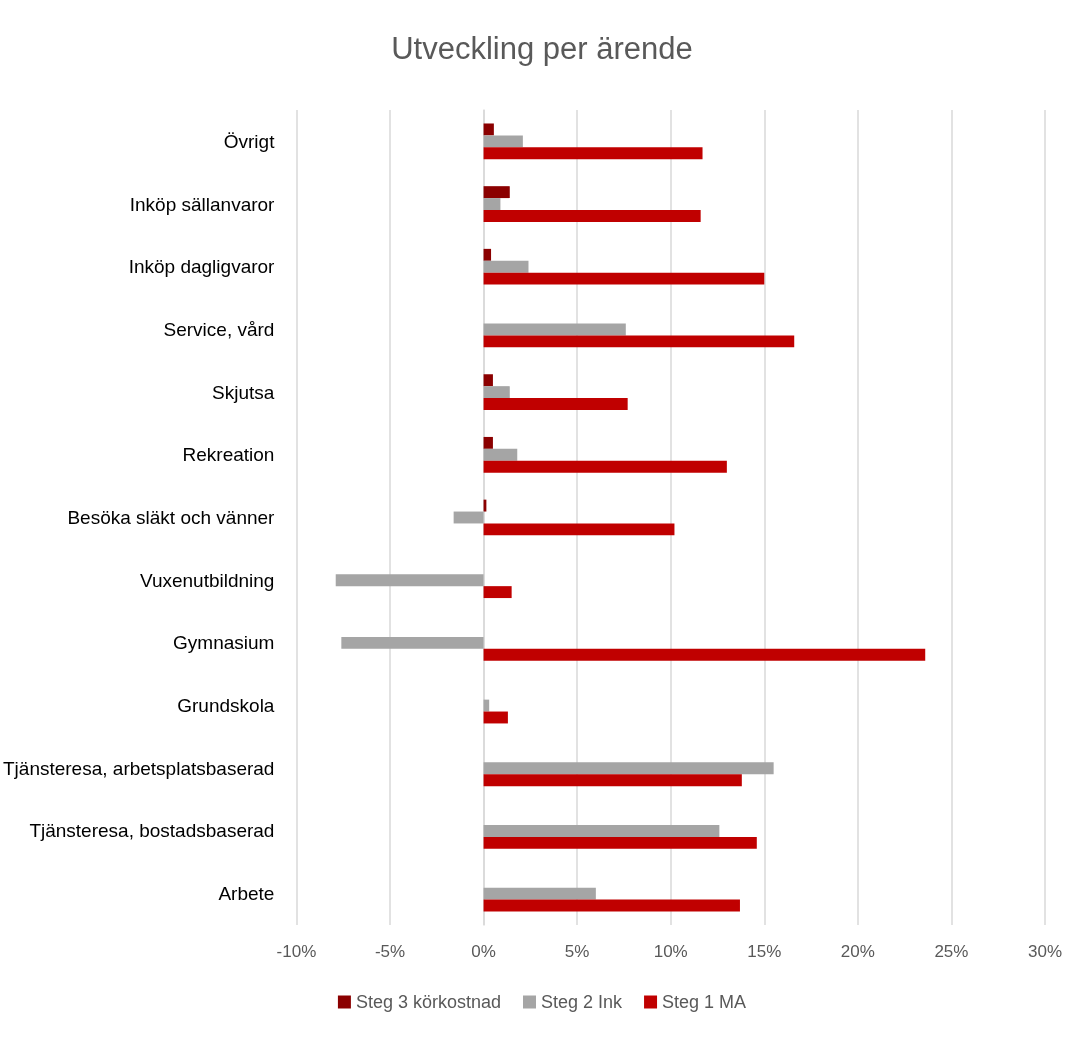  Describe the element at coordinates (951, 951) in the screenshot. I see `x-tick-label: 25%` at that location.